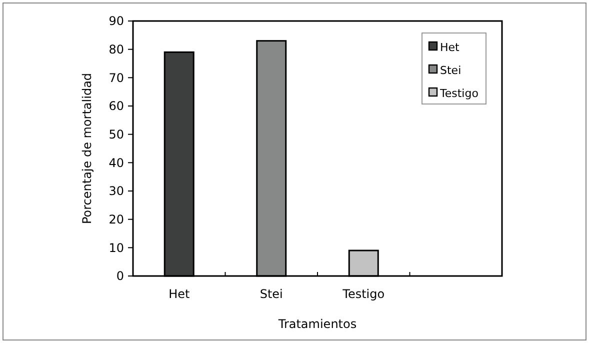  What do you see at coordinates (450, 47) in the screenshot?
I see `legend-label: Het` at bounding box center [450, 47].